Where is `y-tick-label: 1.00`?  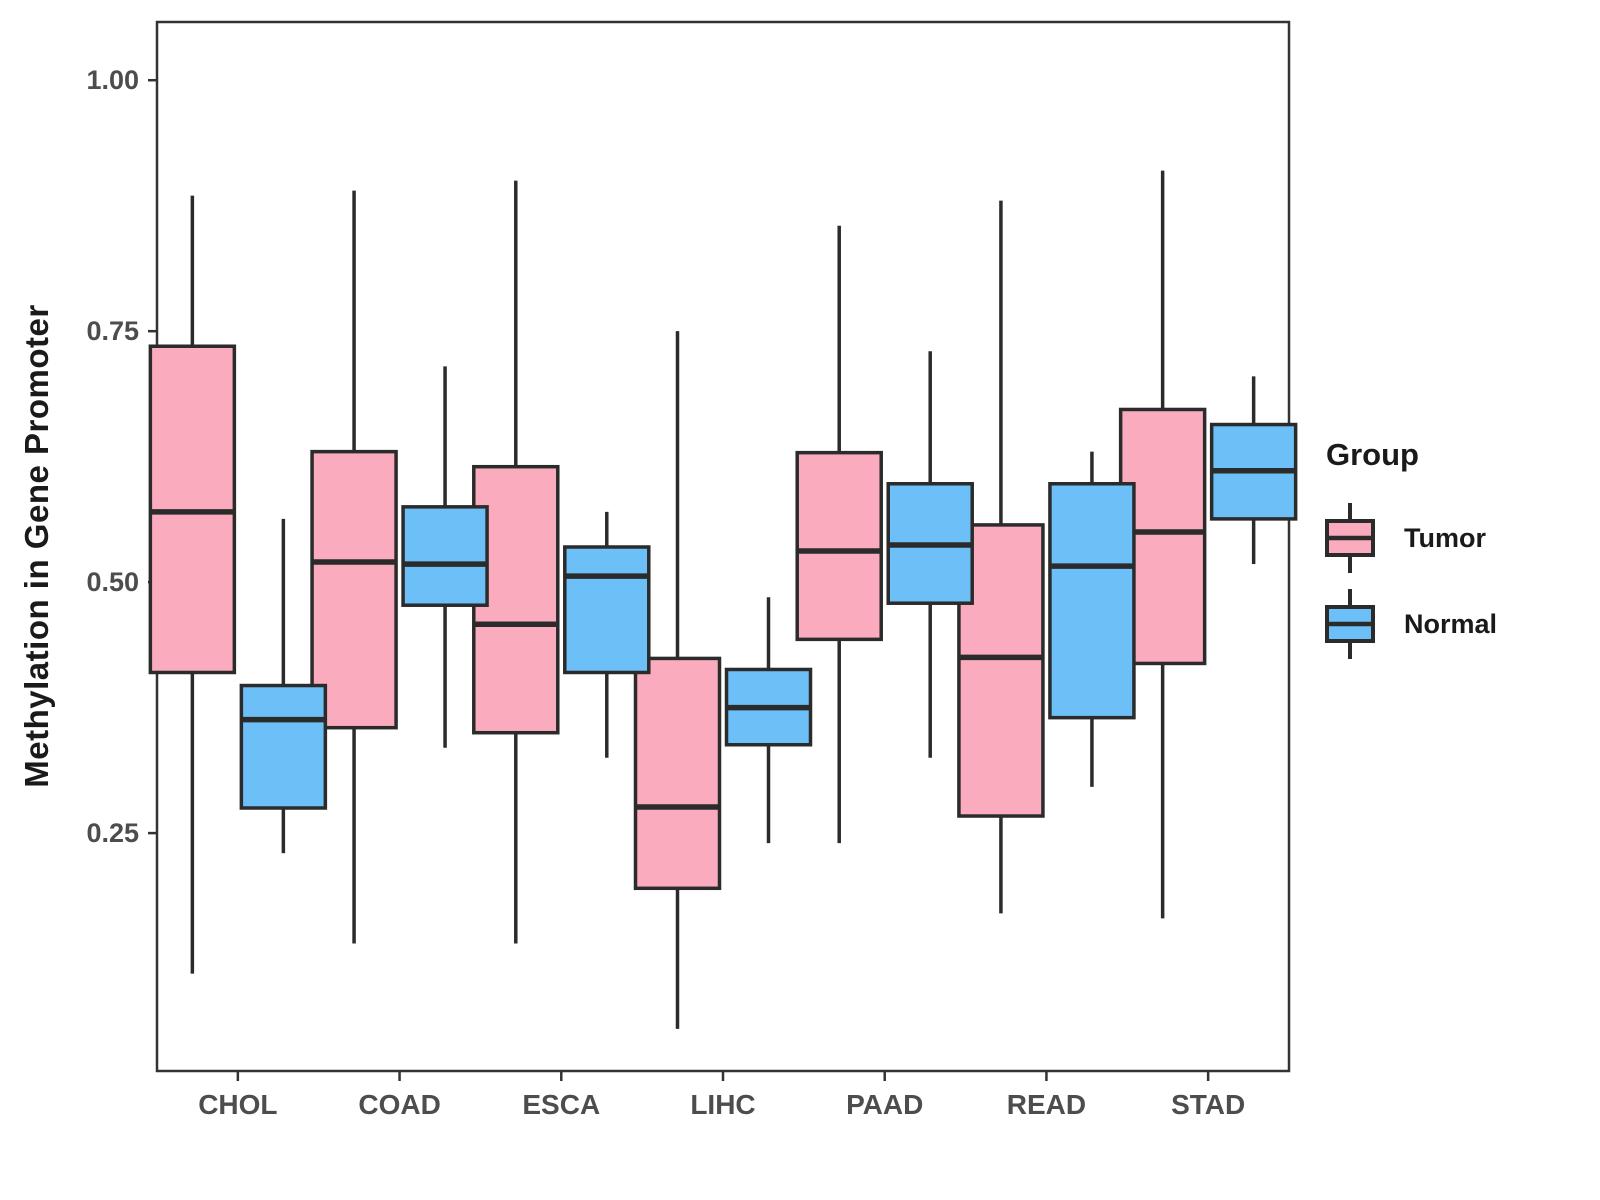 y-tick-label: 1.00 is located at coordinates (112, 80).